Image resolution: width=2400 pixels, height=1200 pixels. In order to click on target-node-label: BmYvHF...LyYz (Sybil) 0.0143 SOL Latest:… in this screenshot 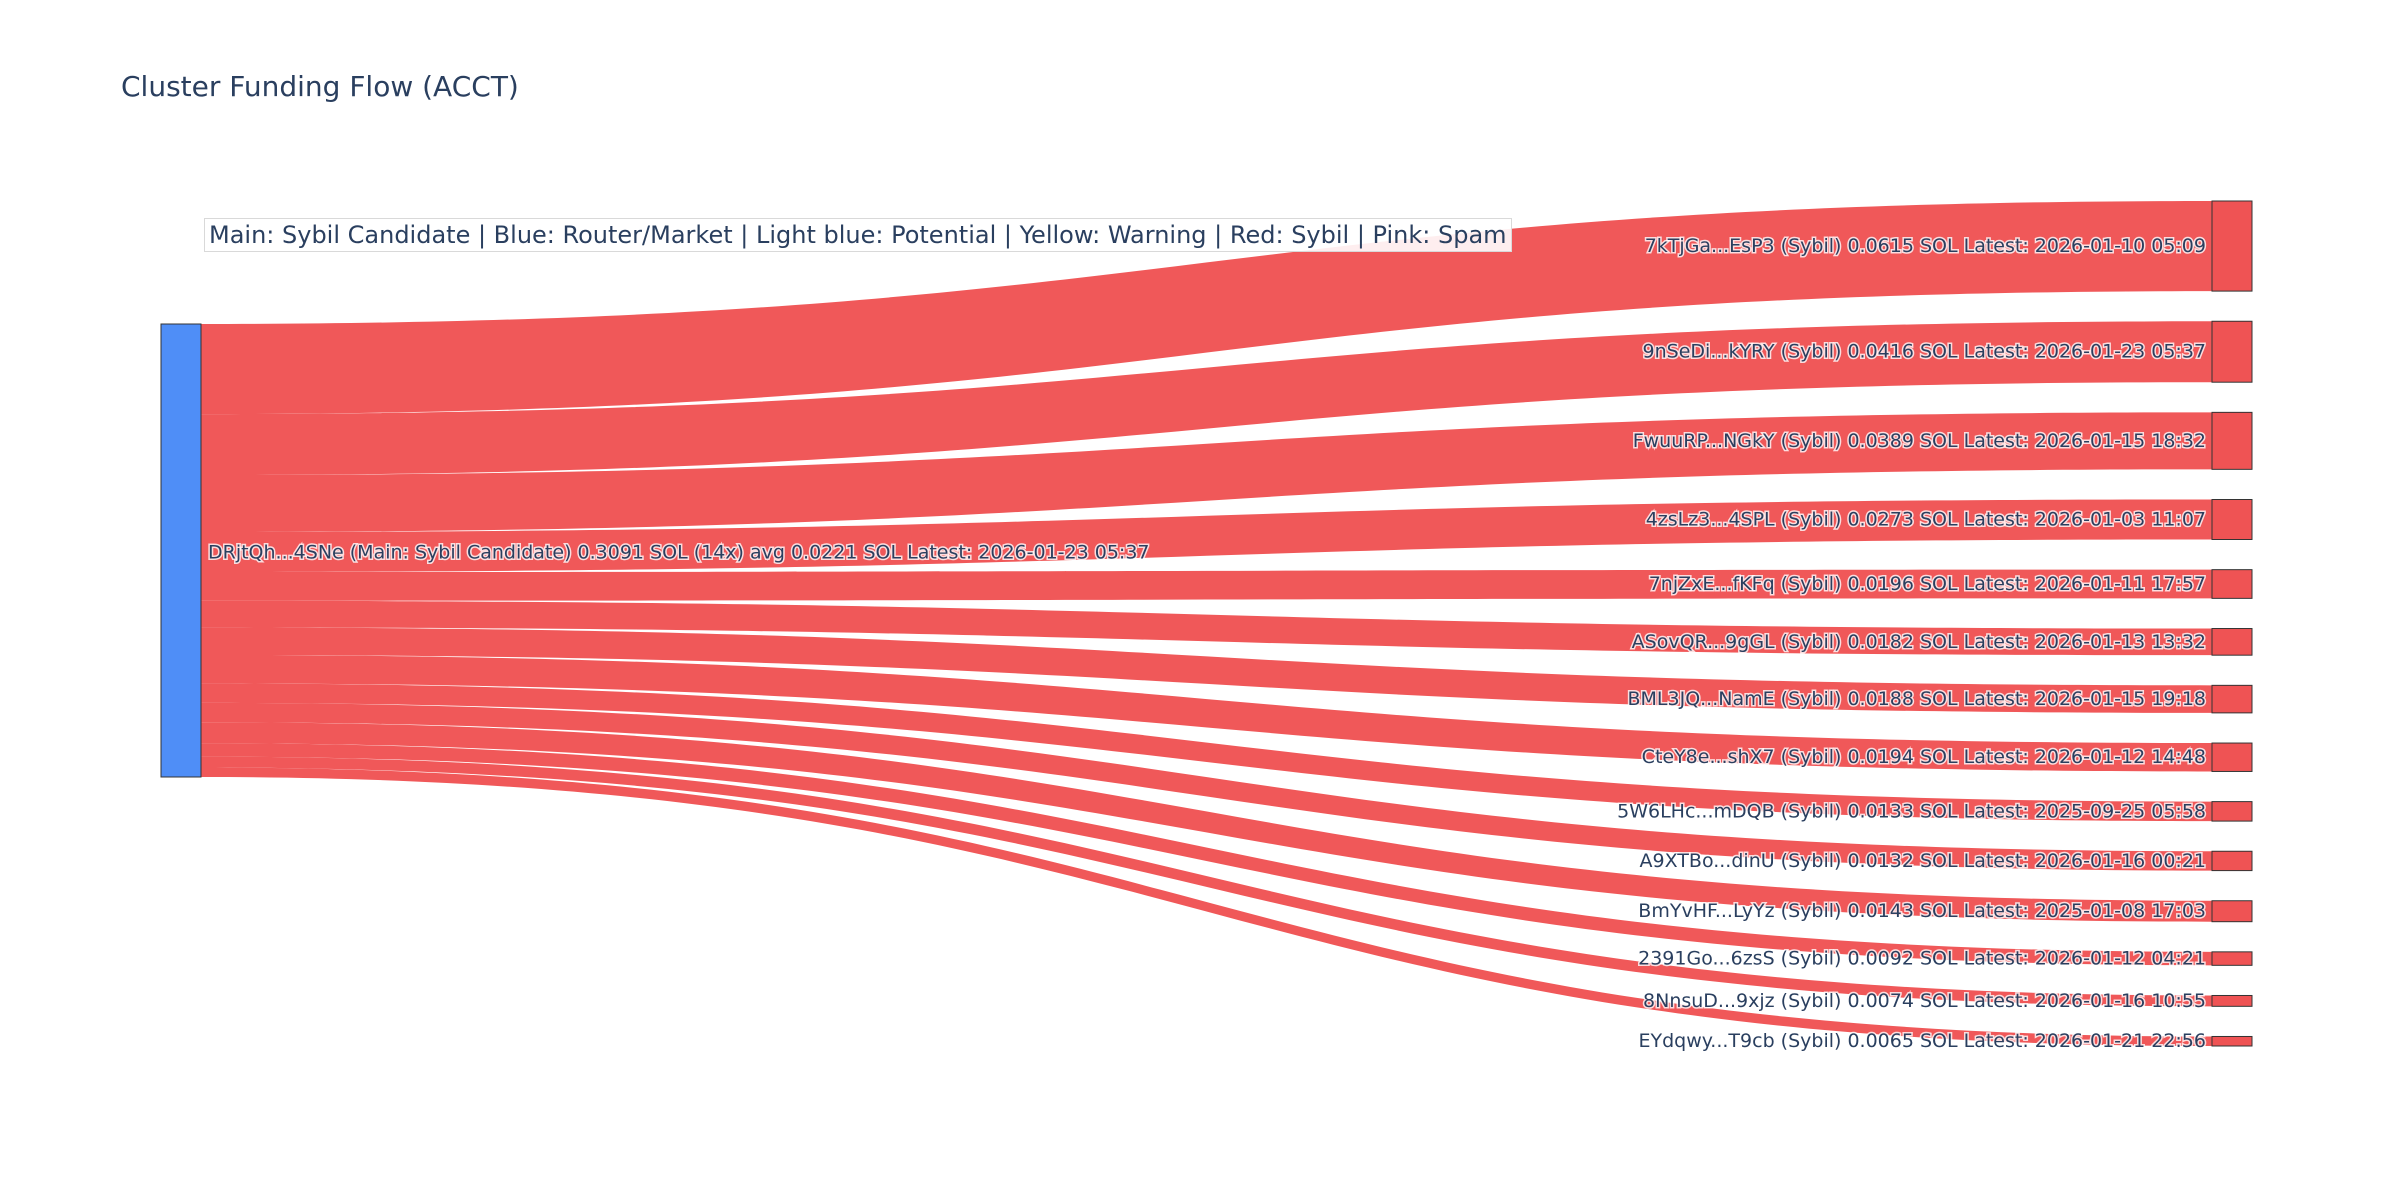, I will do `click(1922, 911)`.